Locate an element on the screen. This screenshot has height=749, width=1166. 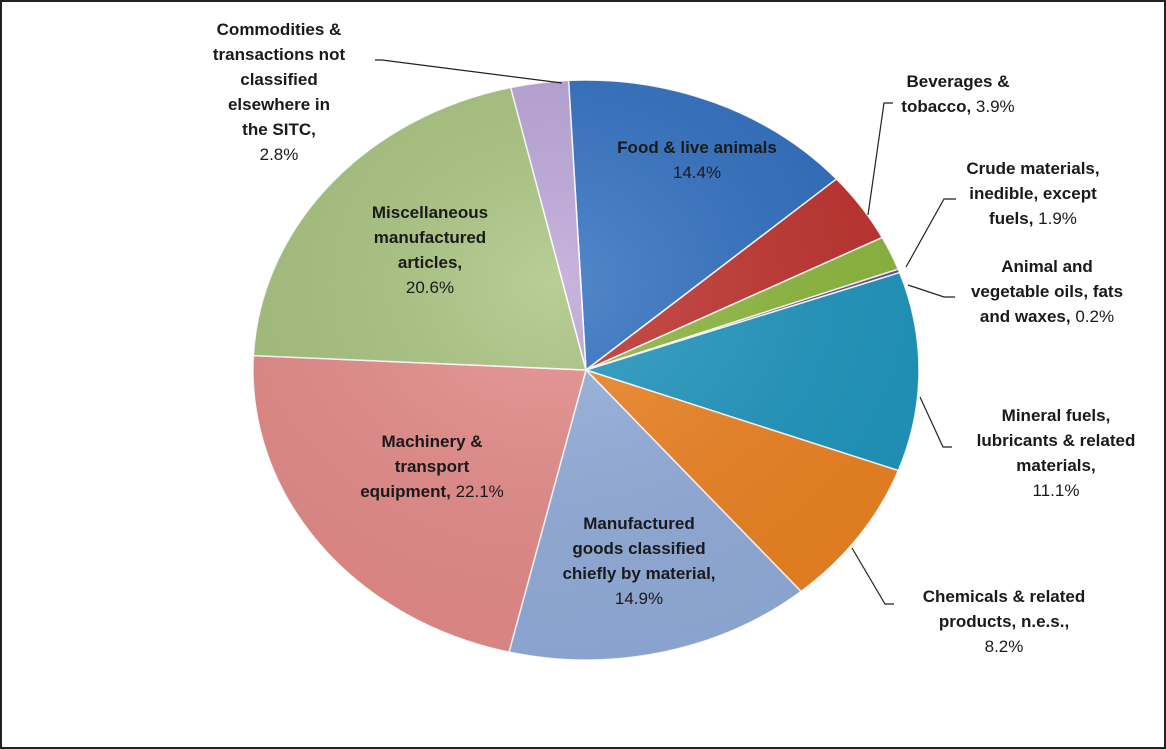
slice-label-name: chiefly by material, is located at coordinates (638, 573).